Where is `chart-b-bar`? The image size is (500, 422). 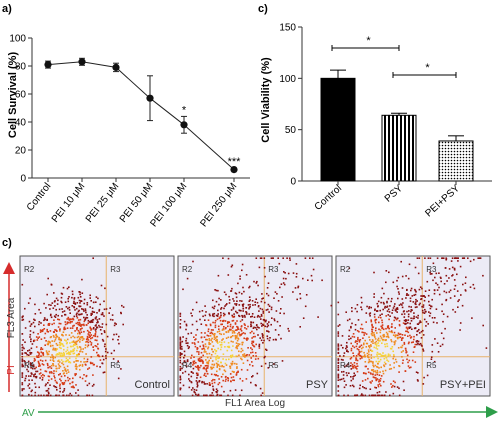 chart-b-bar is located at coordinates (338, 129).